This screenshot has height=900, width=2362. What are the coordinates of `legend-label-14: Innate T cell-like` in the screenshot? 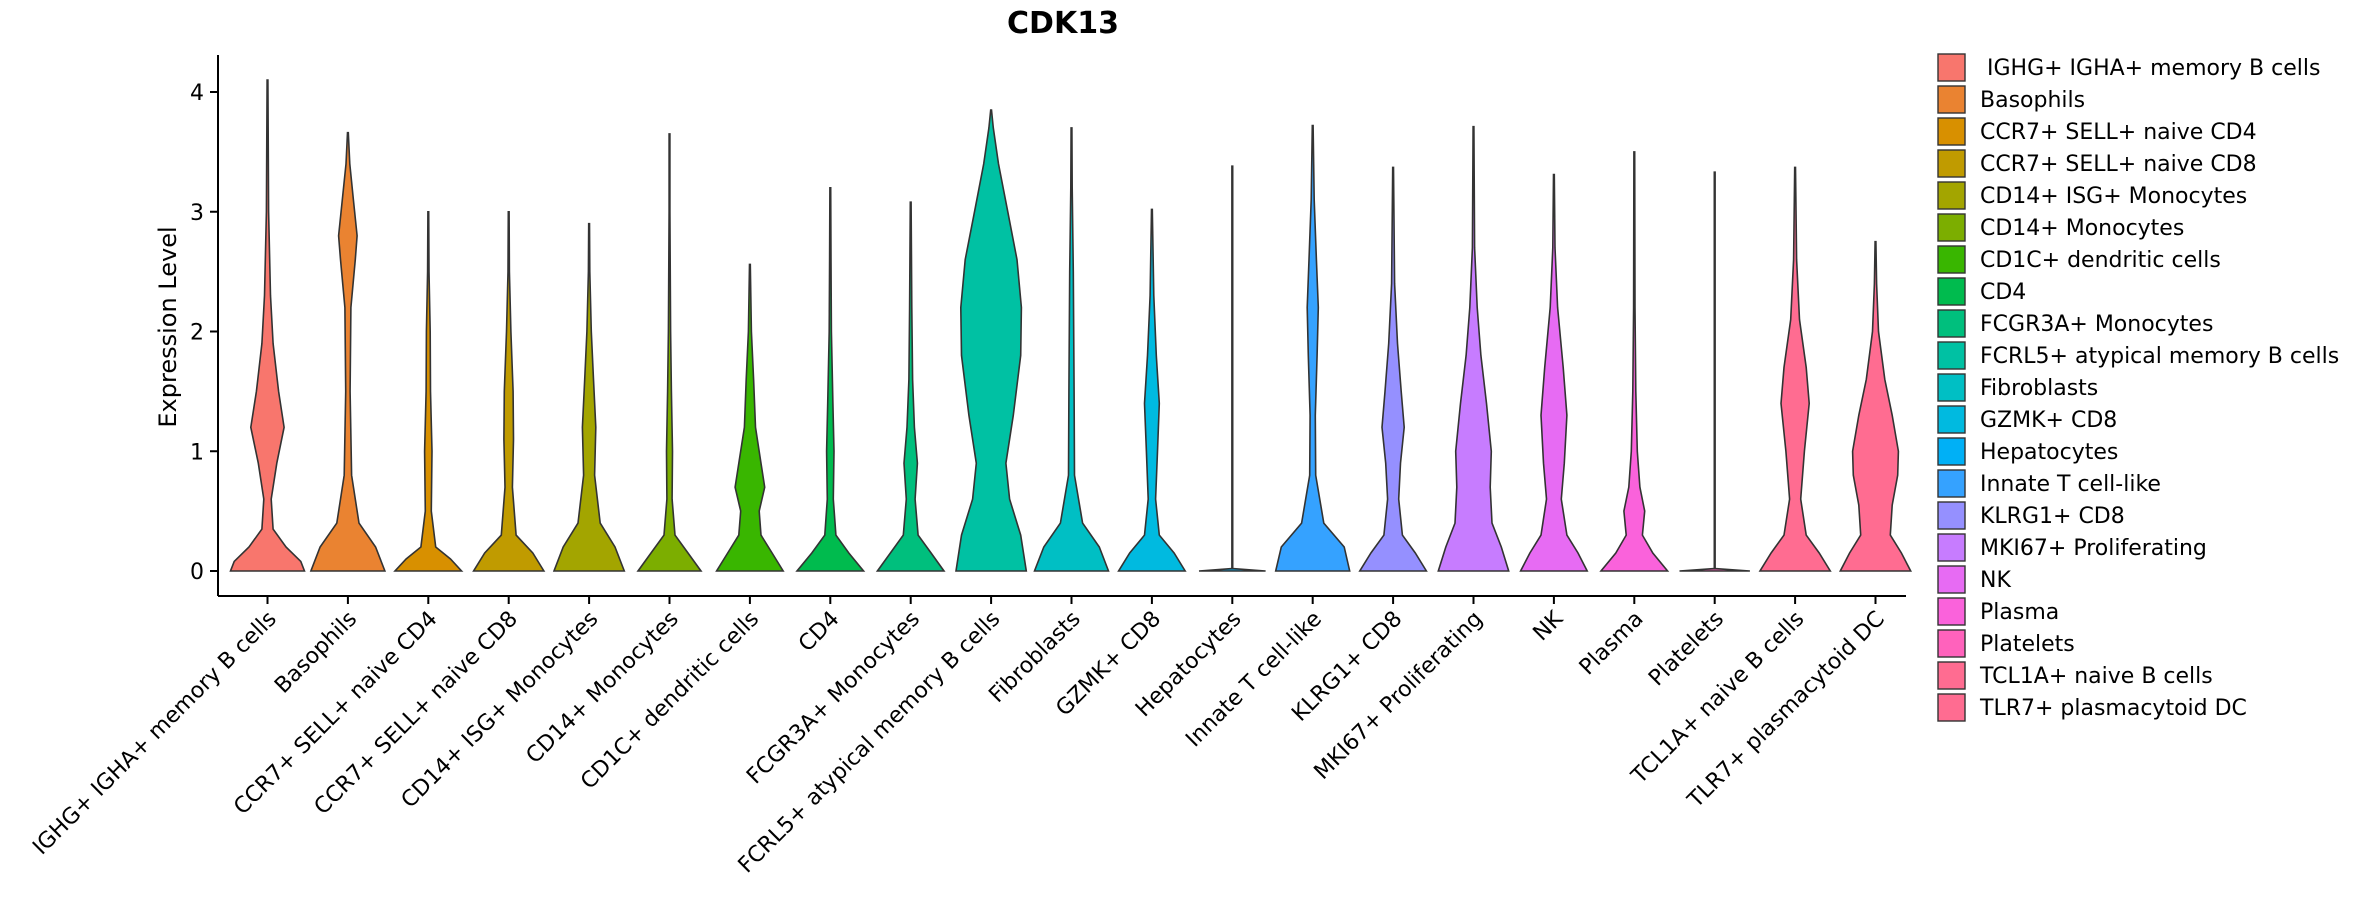 It's located at (2070, 484).